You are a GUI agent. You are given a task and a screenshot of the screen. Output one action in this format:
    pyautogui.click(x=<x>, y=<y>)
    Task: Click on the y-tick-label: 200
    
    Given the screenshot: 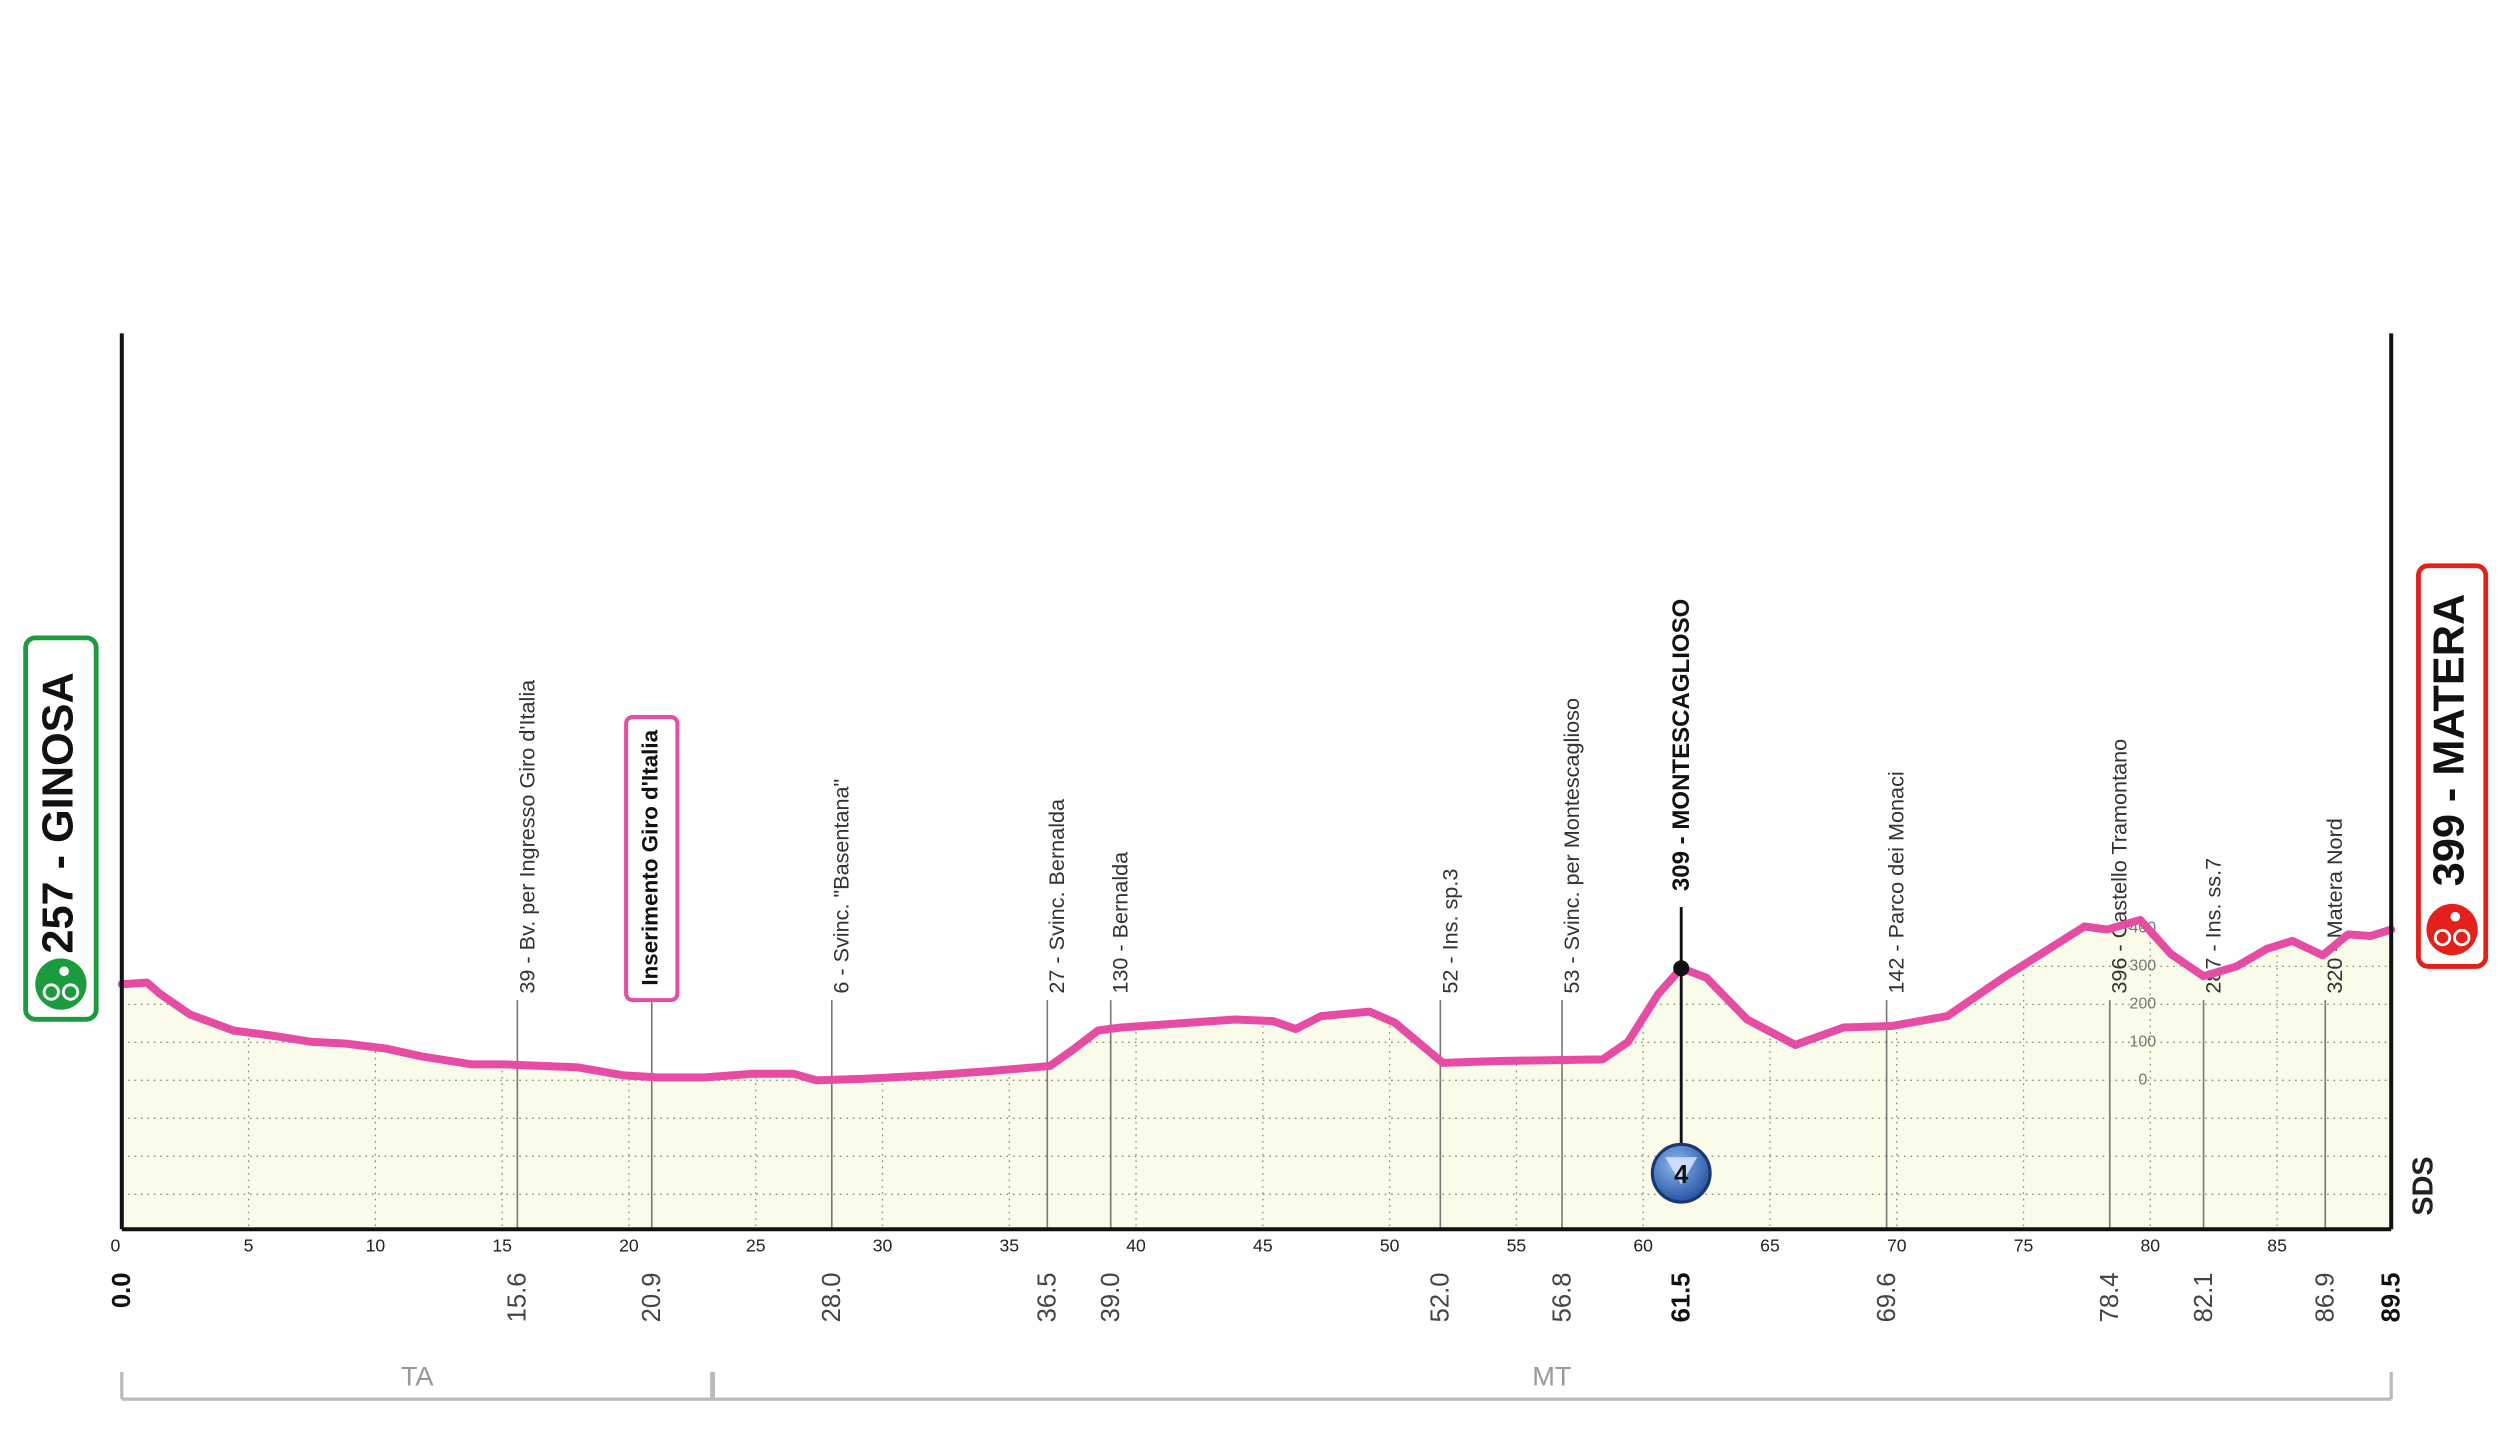 What is the action you would take?
    pyautogui.click(x=2142, y=1004)
    